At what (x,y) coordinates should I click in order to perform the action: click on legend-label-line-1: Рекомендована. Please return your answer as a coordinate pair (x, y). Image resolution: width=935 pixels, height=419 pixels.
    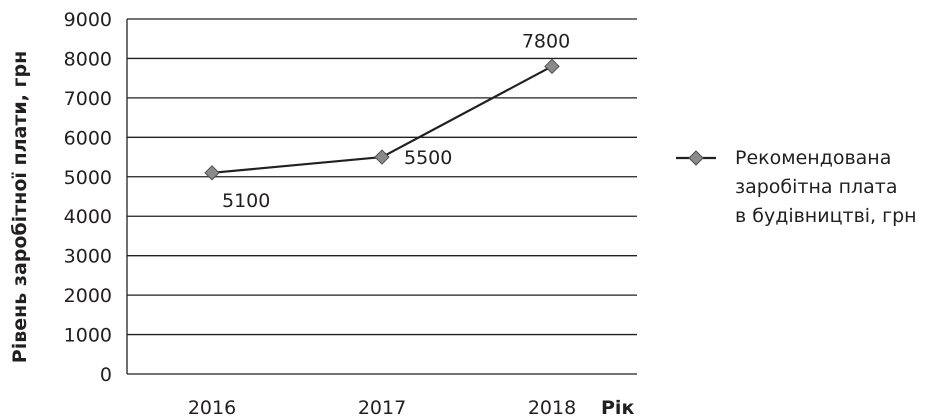
    Looking at the image, I should click on (813, 158).